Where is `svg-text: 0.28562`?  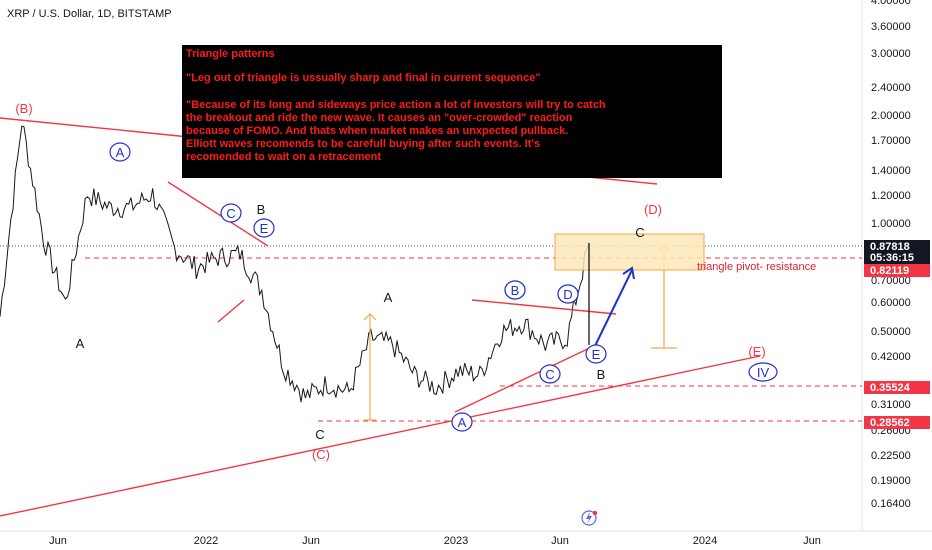 svg-text: 0.28562 is located at coordinates (890, 423).